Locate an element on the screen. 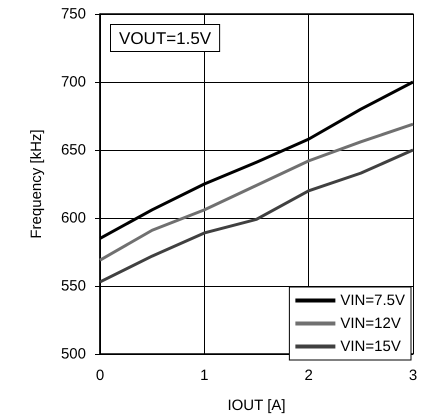  legend-label: VIN=15V is located at coordinates (370, 346).